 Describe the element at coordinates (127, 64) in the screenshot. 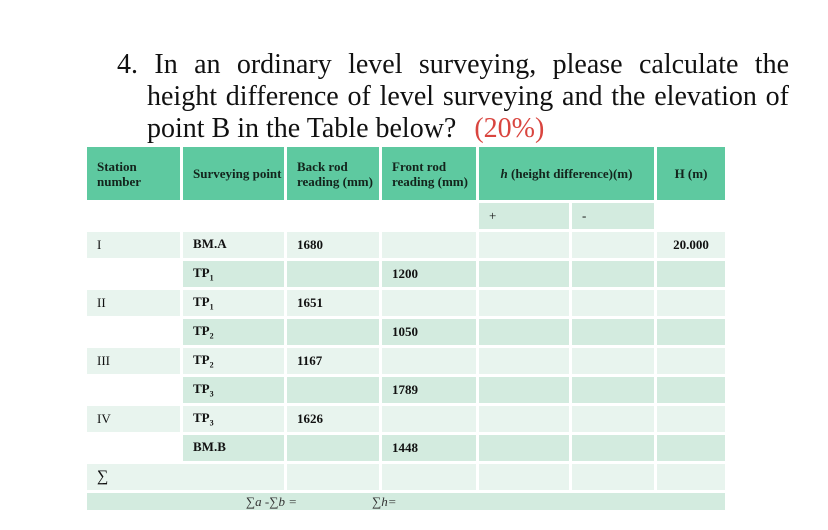

I see `question-number: 4.` at that location.